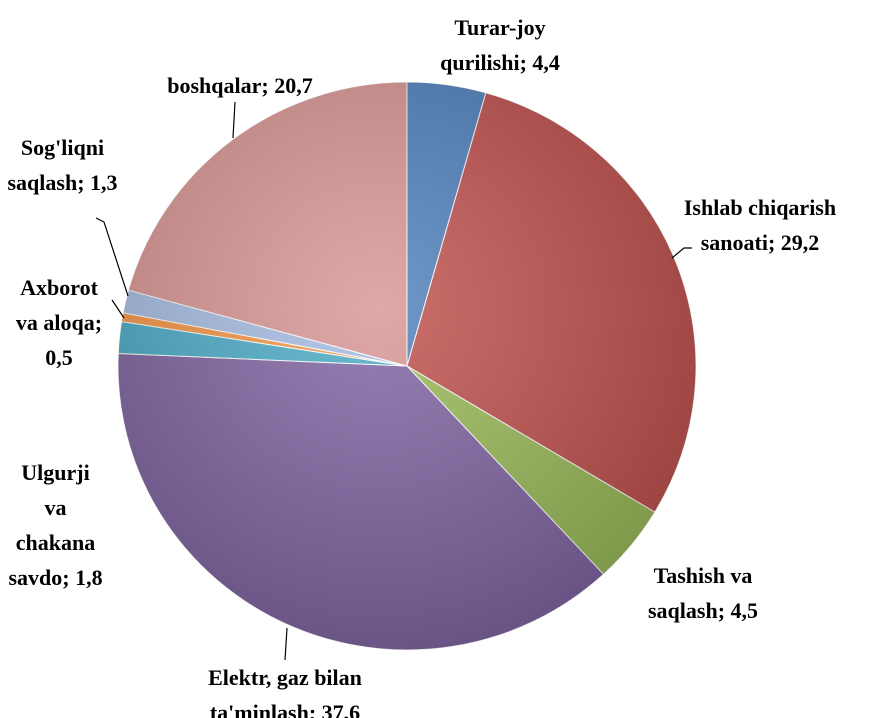  Describe the element at coordinates (214, 85) in the screenshot. I see `category-label: boshqalar` at that location.